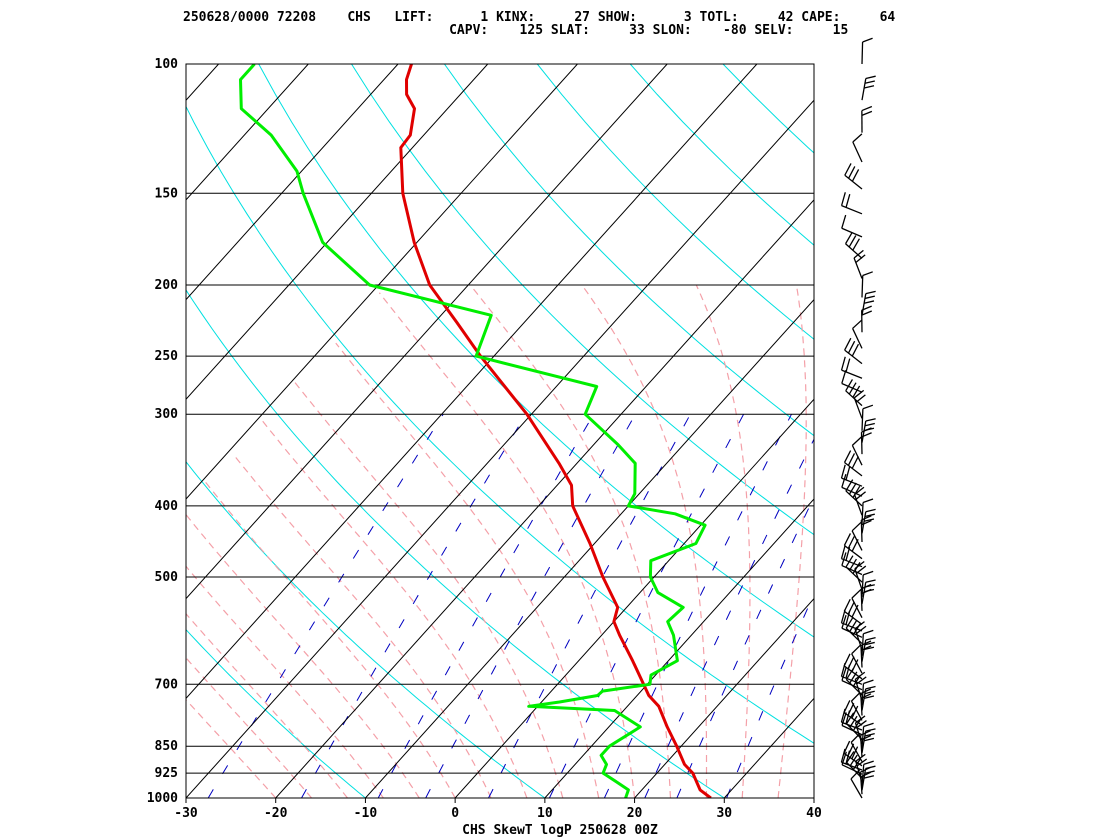 The image size is (1120, 840). What do you see at coordinates (167, 285) in the screenshot?
I see `pressure-tick-label: 200` at bounding box center [167, 285].